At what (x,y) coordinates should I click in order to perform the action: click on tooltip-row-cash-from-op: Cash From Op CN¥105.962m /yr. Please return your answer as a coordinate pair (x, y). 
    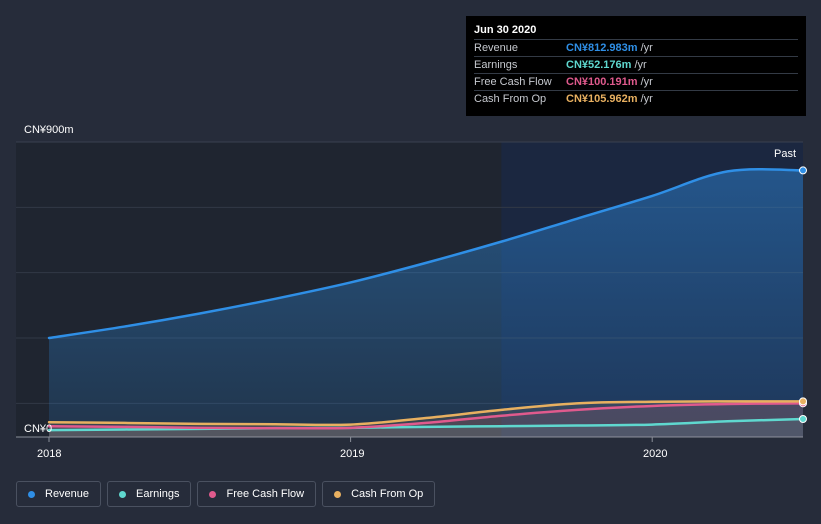
    Looking at the image, I should click on (636, 98).